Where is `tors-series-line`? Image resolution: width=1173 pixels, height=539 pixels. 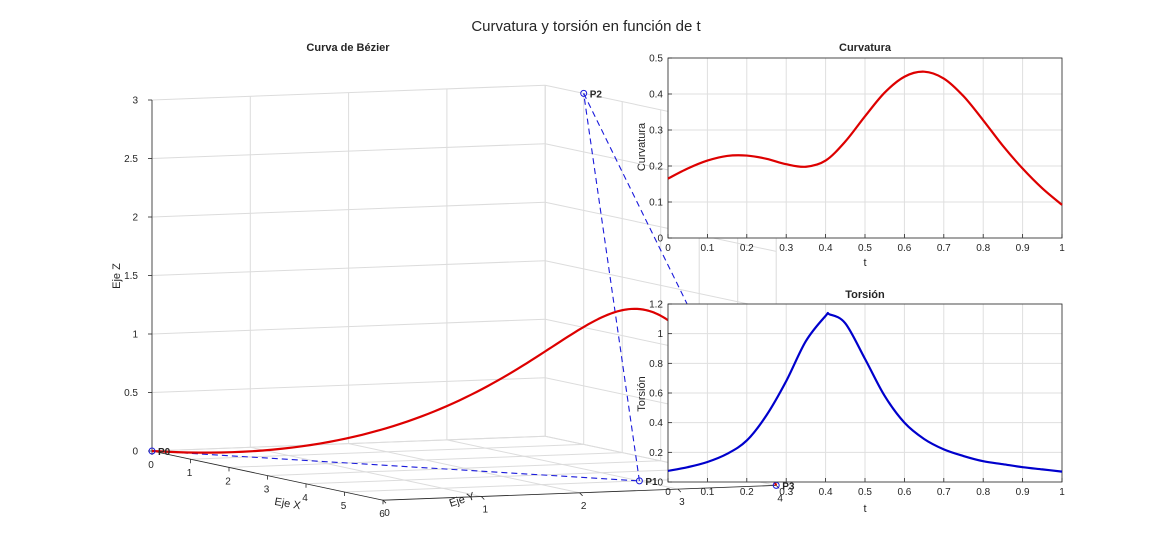 tors-series-line is located at coordinates (865, 392).